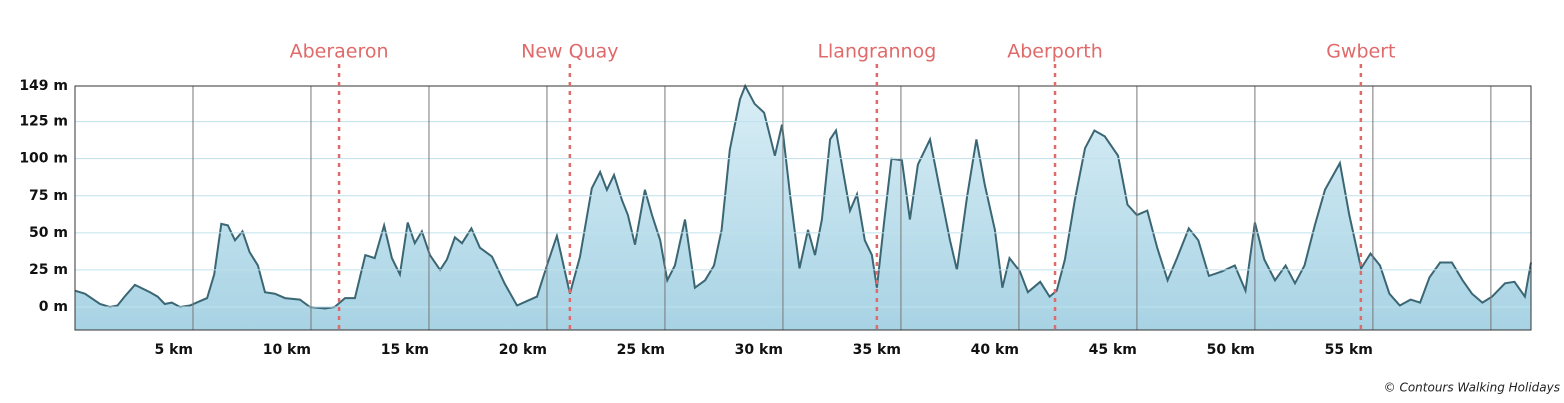 The height and width of the screenshot is (403, 1564). Describe the element at coordinates (759, 350) in the screenshot. I see `x-tick-label: 30 km` at that location.